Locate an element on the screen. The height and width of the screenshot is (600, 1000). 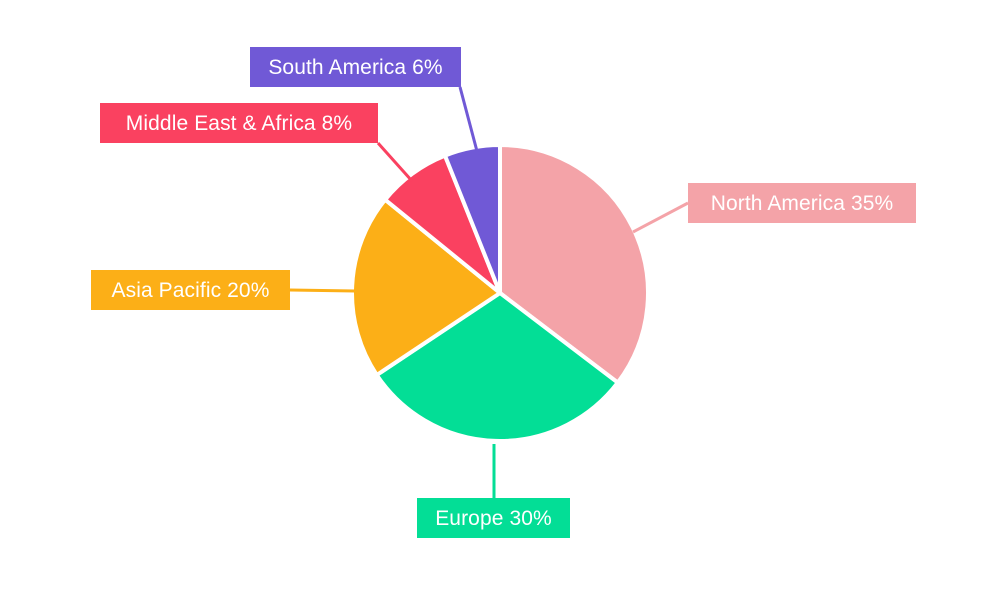
leader-line-south-america is located at coordinates (469, 121).